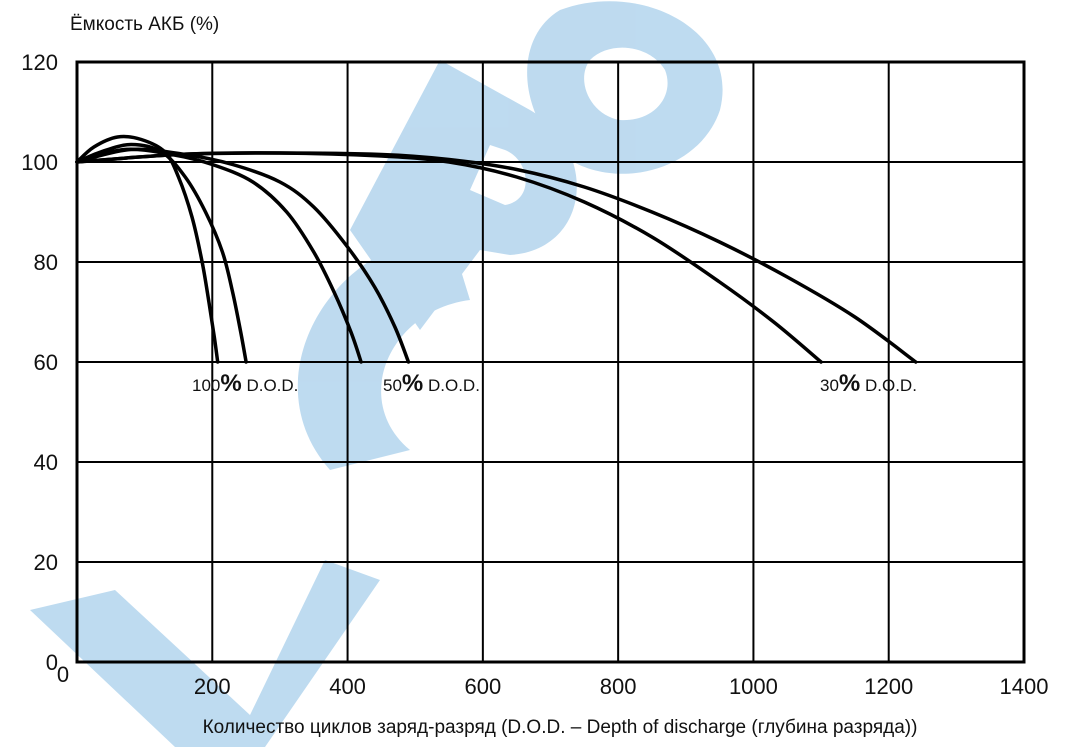  What do you see at coordinates (1024, 686) in the screenshot?
I see `x-tick-label: 1400` at bounding box center [1024, 686].